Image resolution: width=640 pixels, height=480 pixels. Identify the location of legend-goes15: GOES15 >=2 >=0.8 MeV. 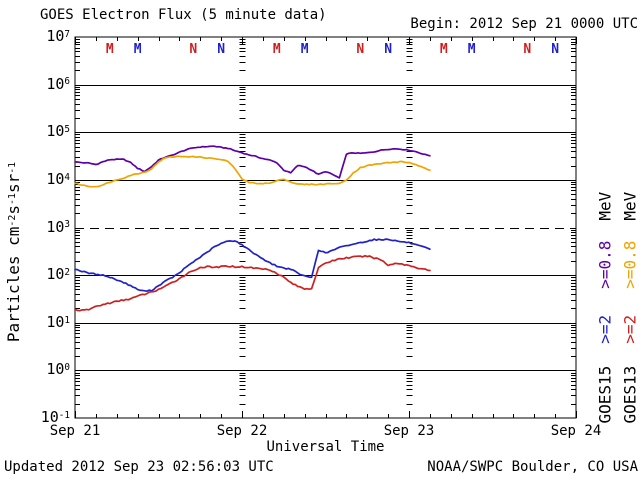
(605, 281).